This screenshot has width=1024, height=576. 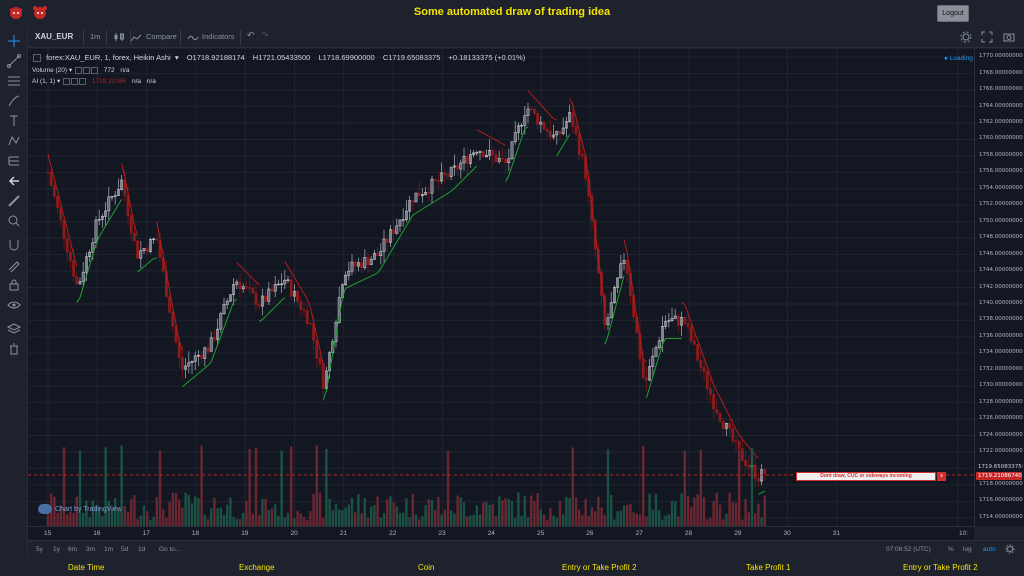 What do you see at coordinates (14, 81) in the screenshot?
I see `fib-icon` at bounding box center [14, 81].